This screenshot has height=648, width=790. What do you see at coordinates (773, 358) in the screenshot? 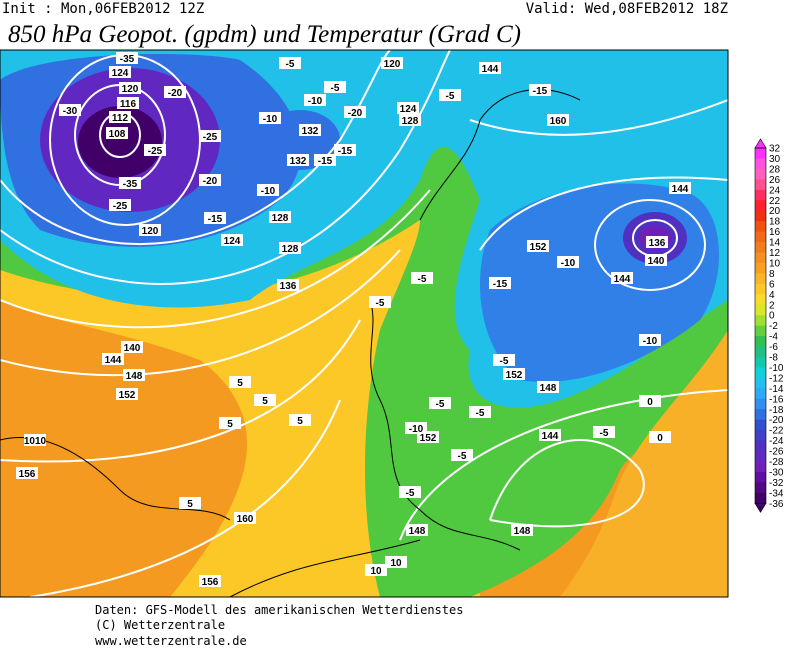
I see `colorbar-label: -8` at bounding box center [773, 358].